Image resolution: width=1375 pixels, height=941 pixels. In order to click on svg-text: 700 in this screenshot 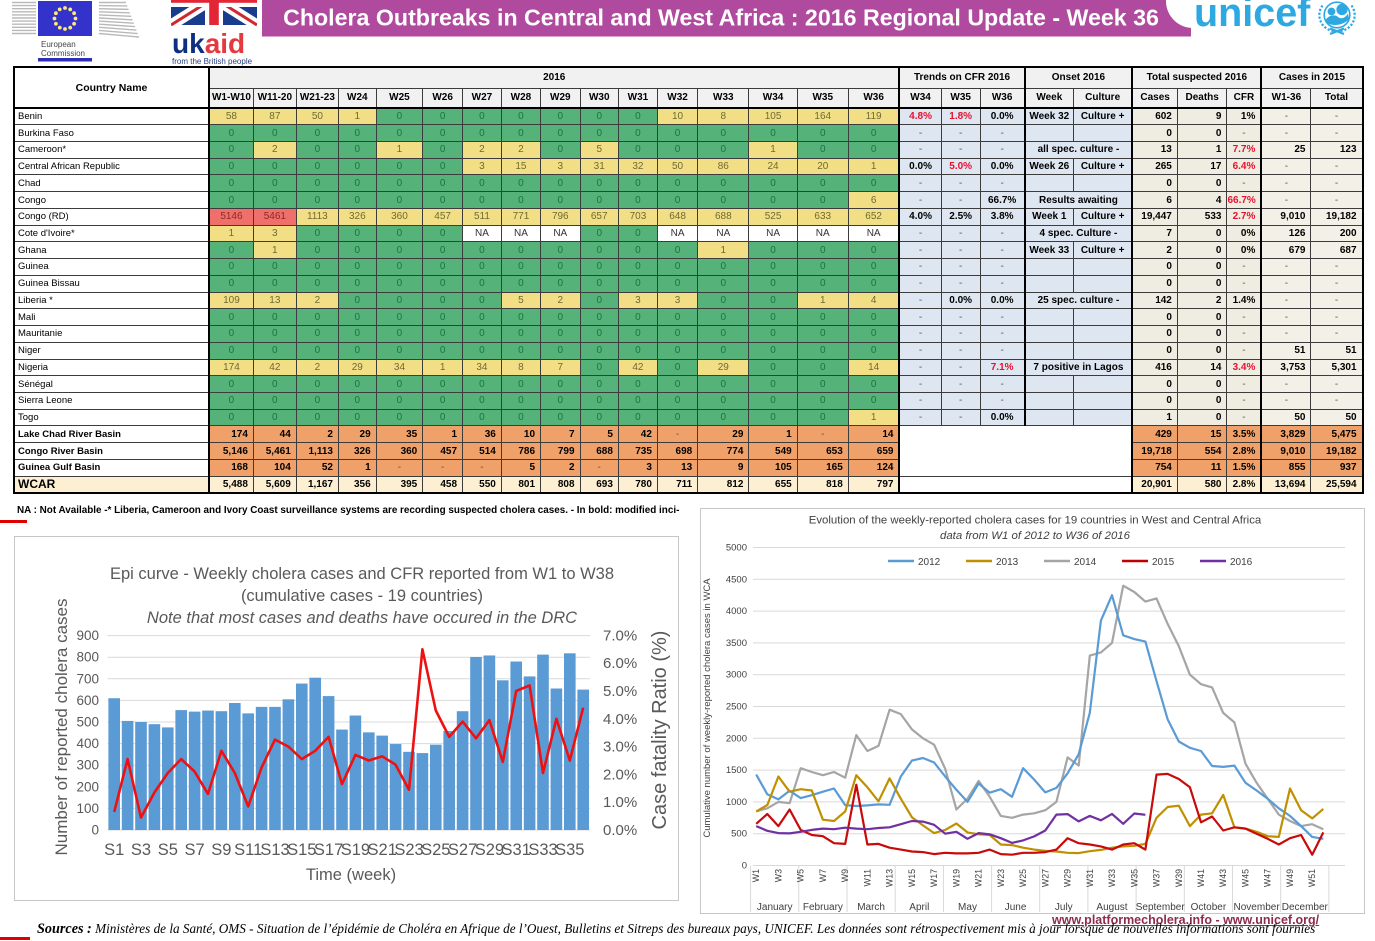, I will do `click(87, 678)`.